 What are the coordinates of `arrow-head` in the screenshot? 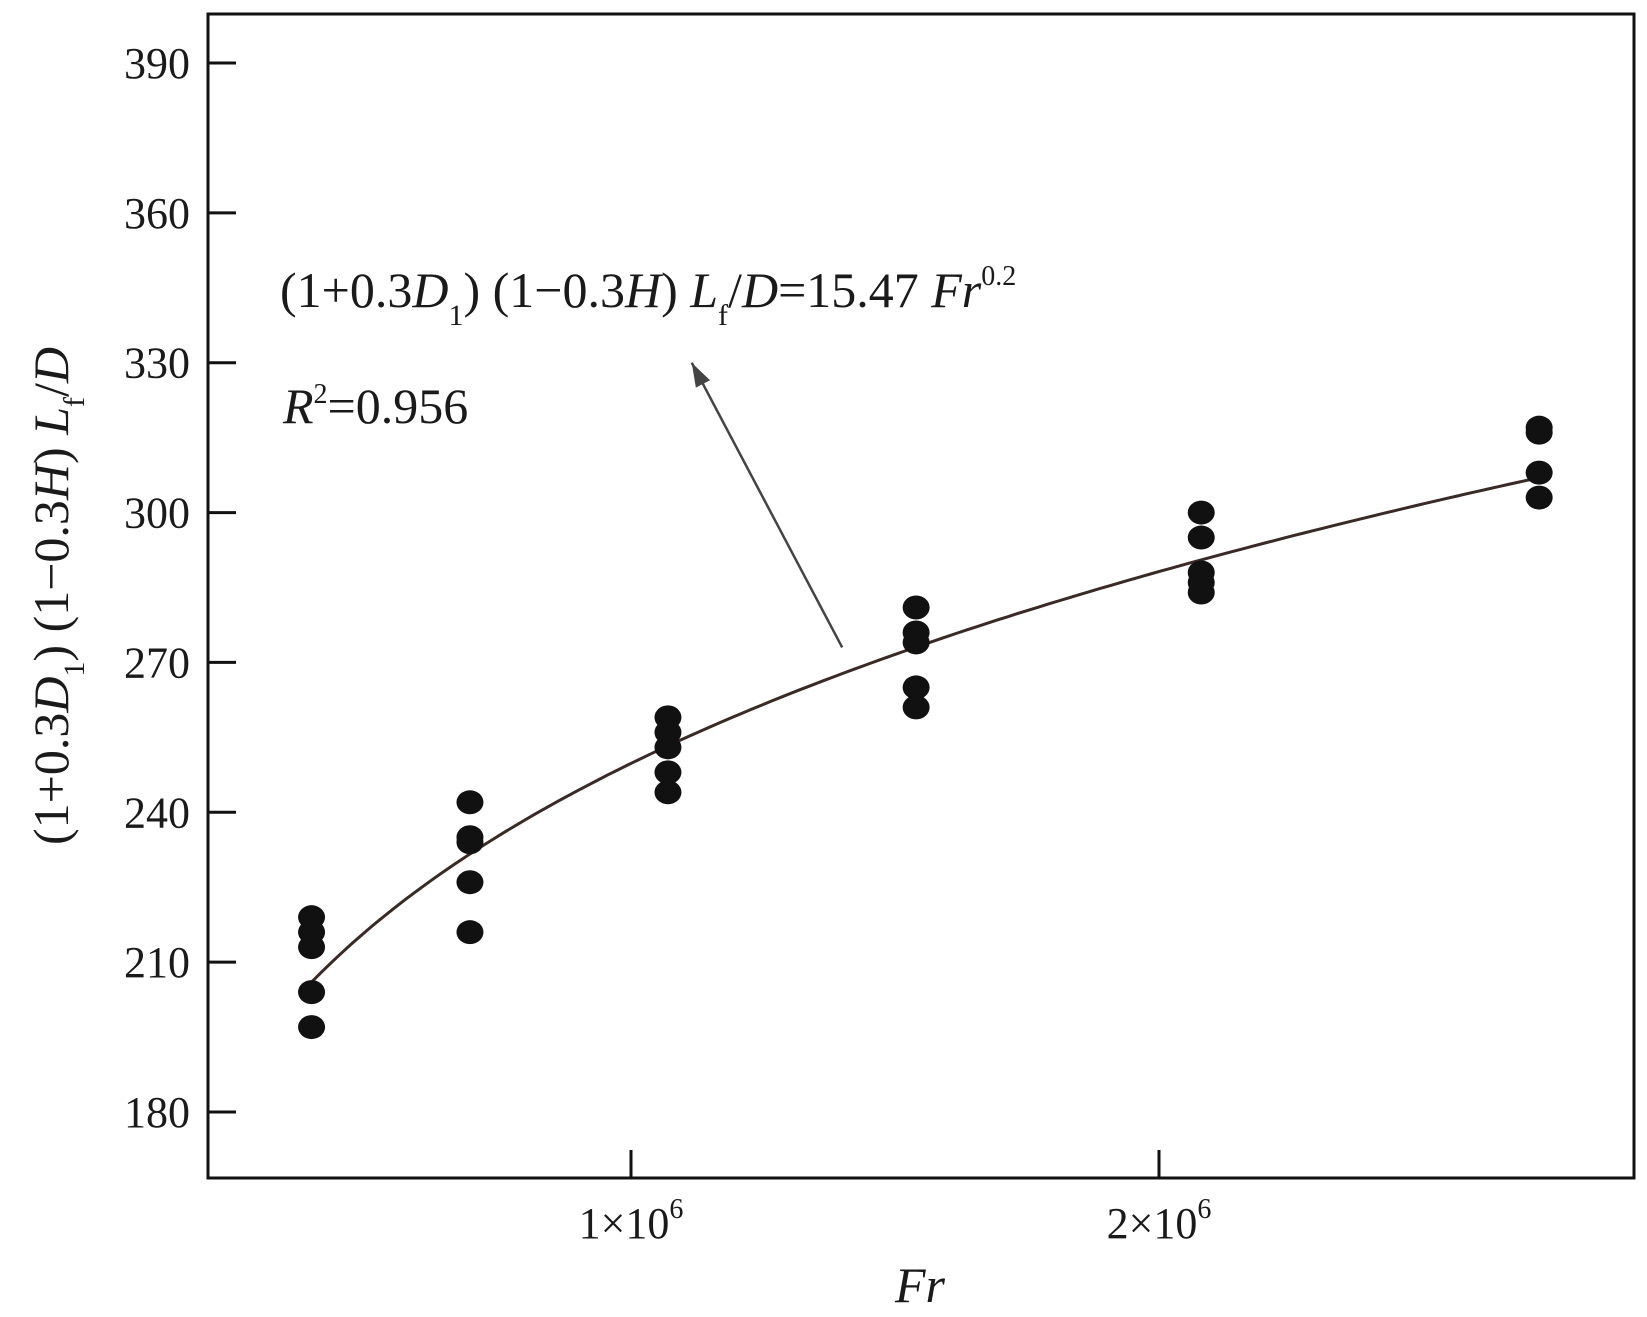 It's located at (701, 375).